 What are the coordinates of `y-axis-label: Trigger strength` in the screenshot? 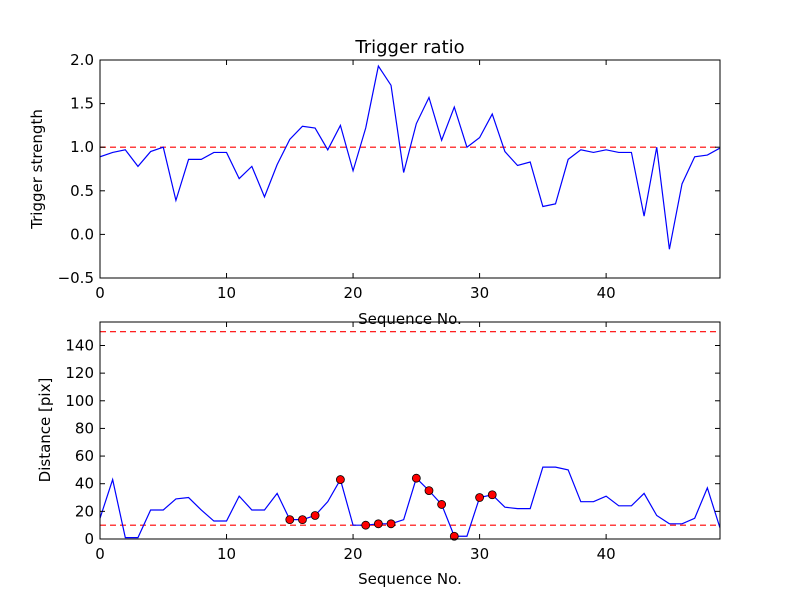 It's located at (37, 169).